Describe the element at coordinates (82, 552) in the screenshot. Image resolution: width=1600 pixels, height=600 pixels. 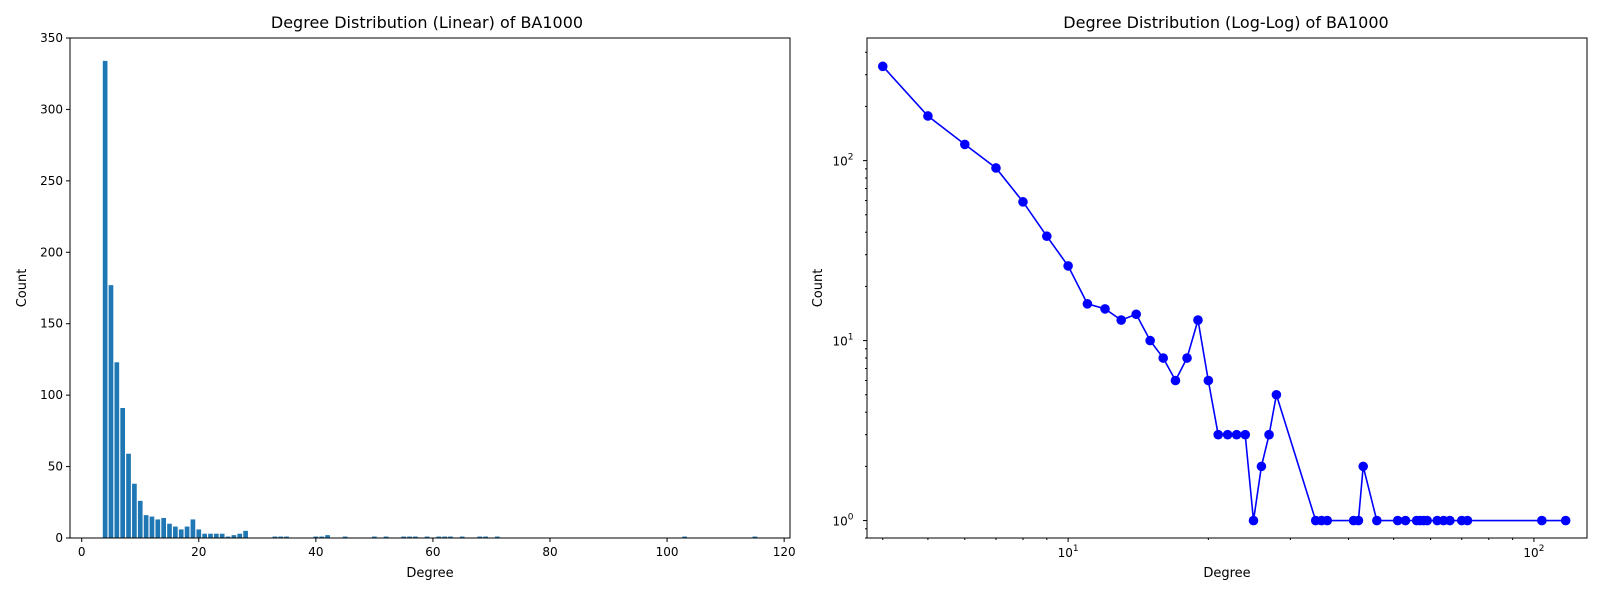
I see `linear-x-tick-label: 0` at that location.